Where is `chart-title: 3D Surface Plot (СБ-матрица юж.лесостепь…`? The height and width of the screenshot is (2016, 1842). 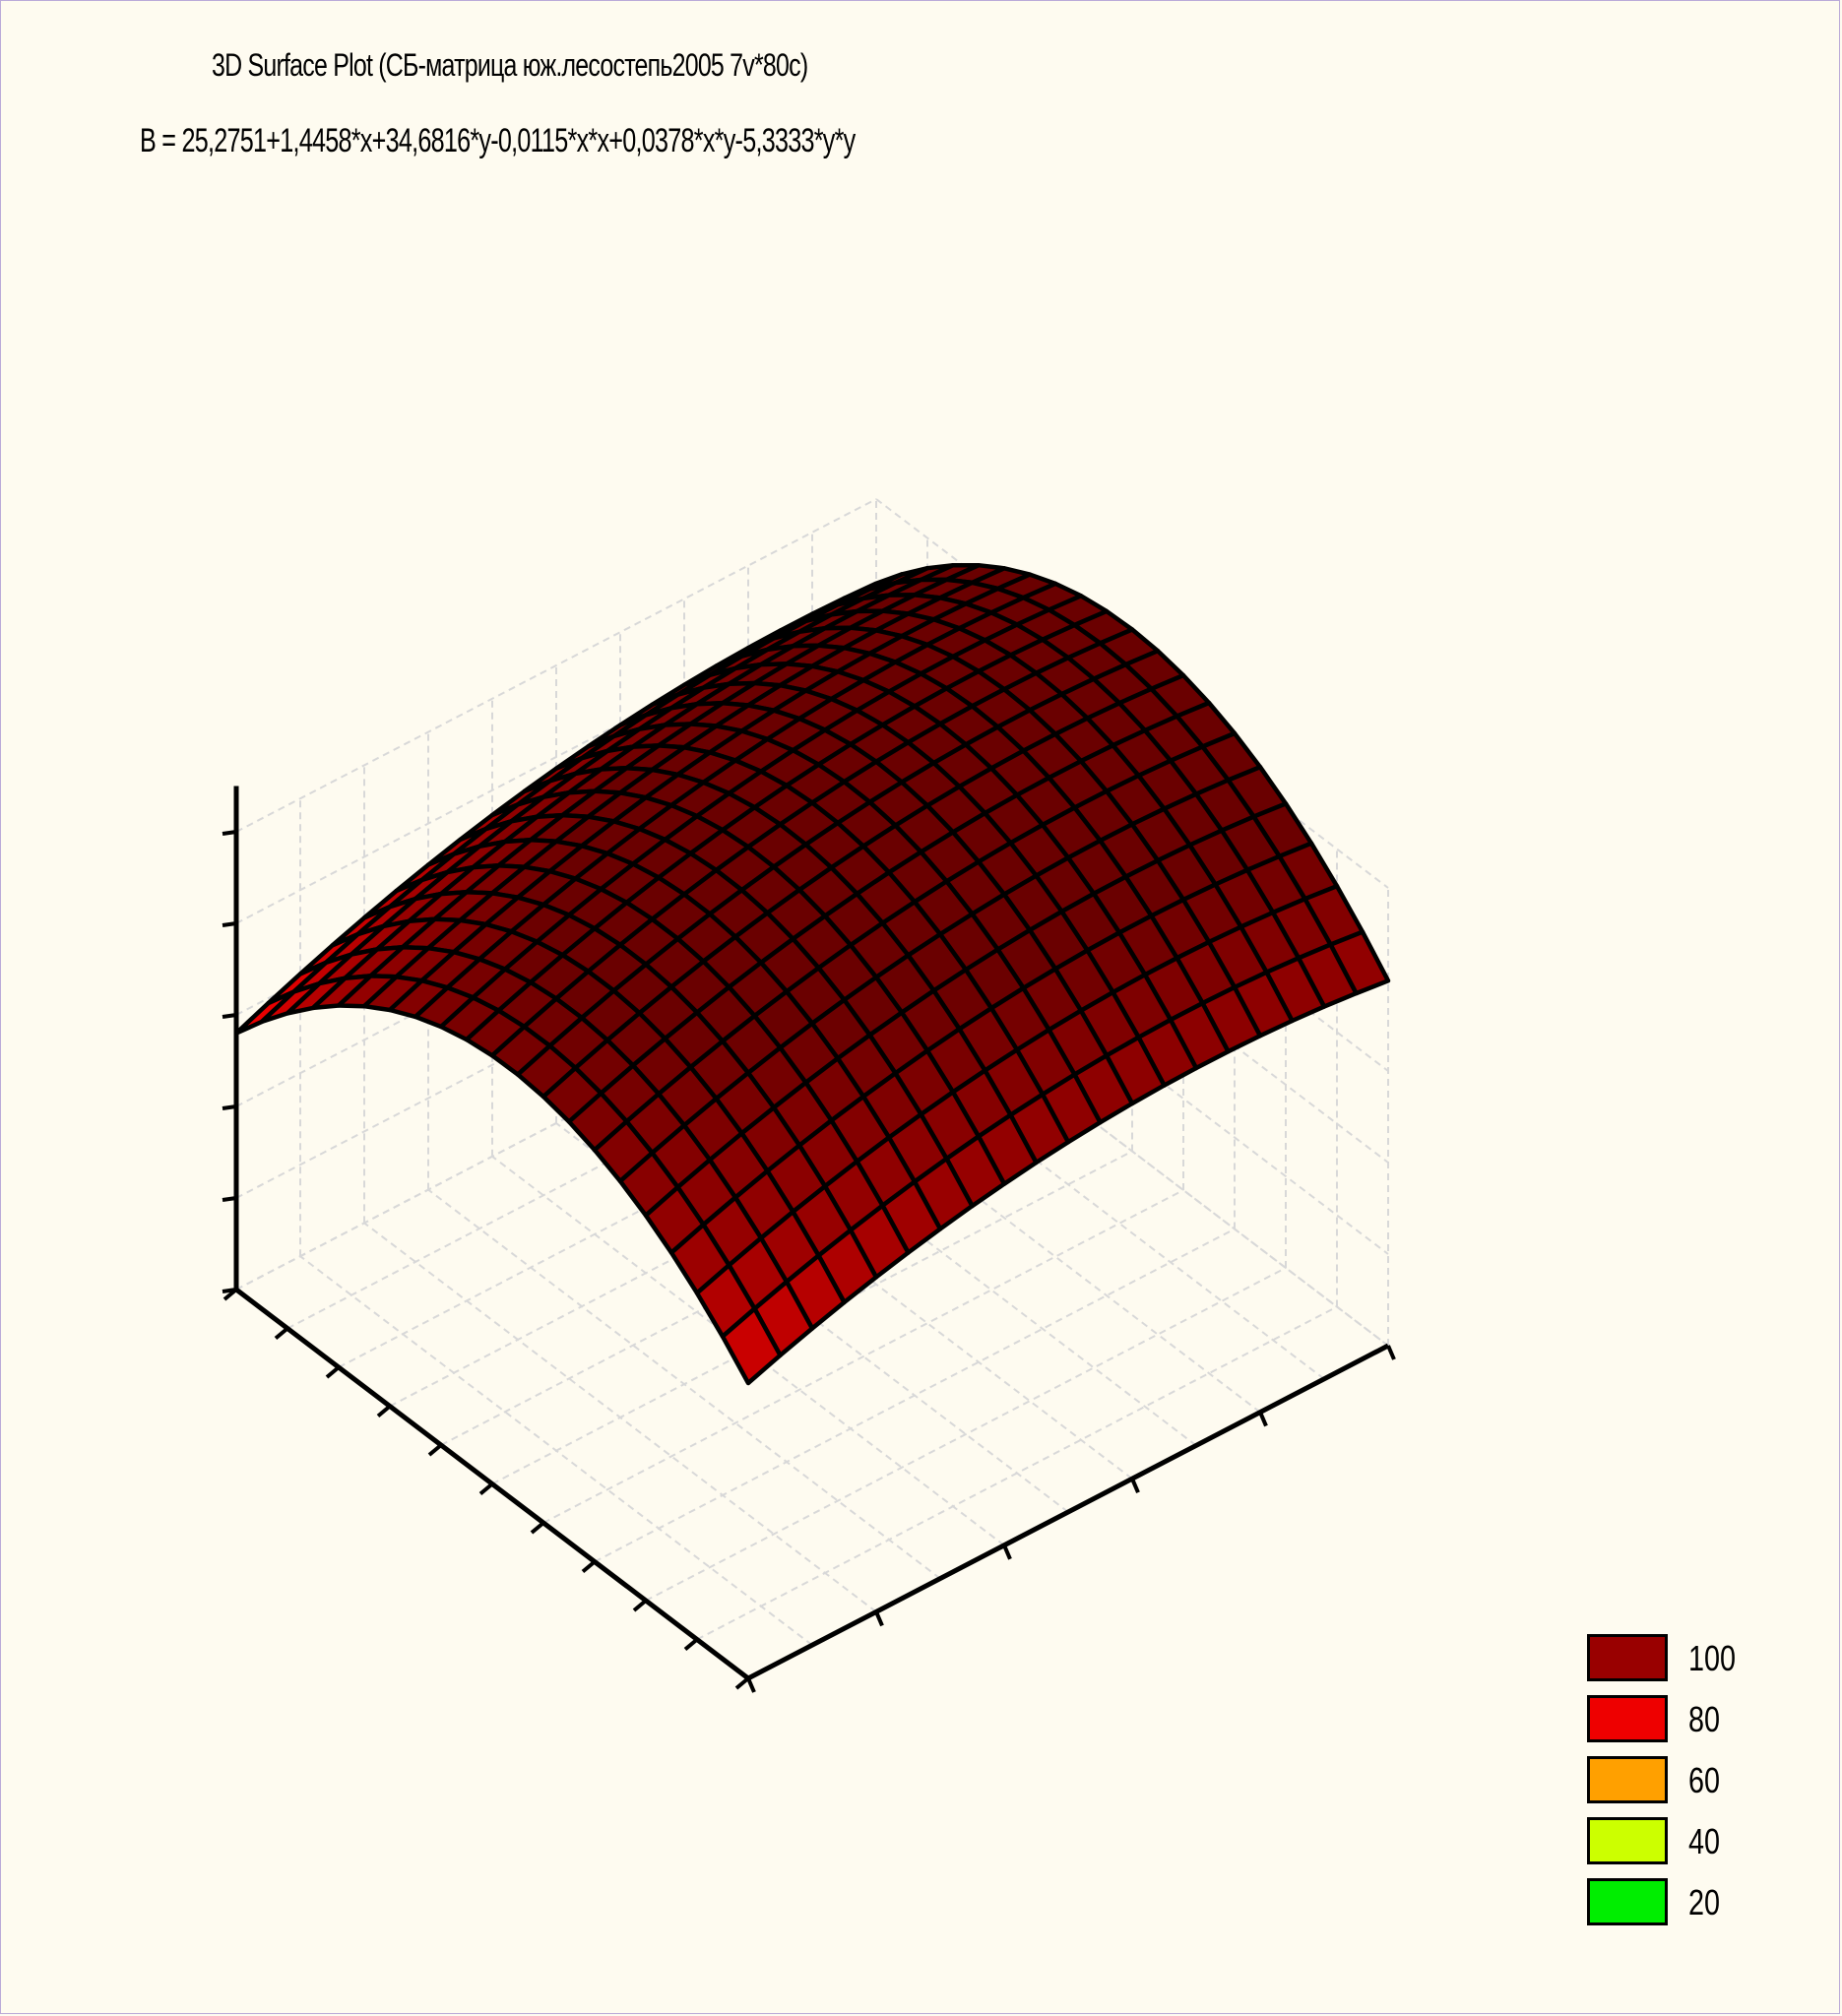 chart-title: 3D Surface Plot (СБ-матрица юж.лесостепь… is located at coordinates (510, 65).